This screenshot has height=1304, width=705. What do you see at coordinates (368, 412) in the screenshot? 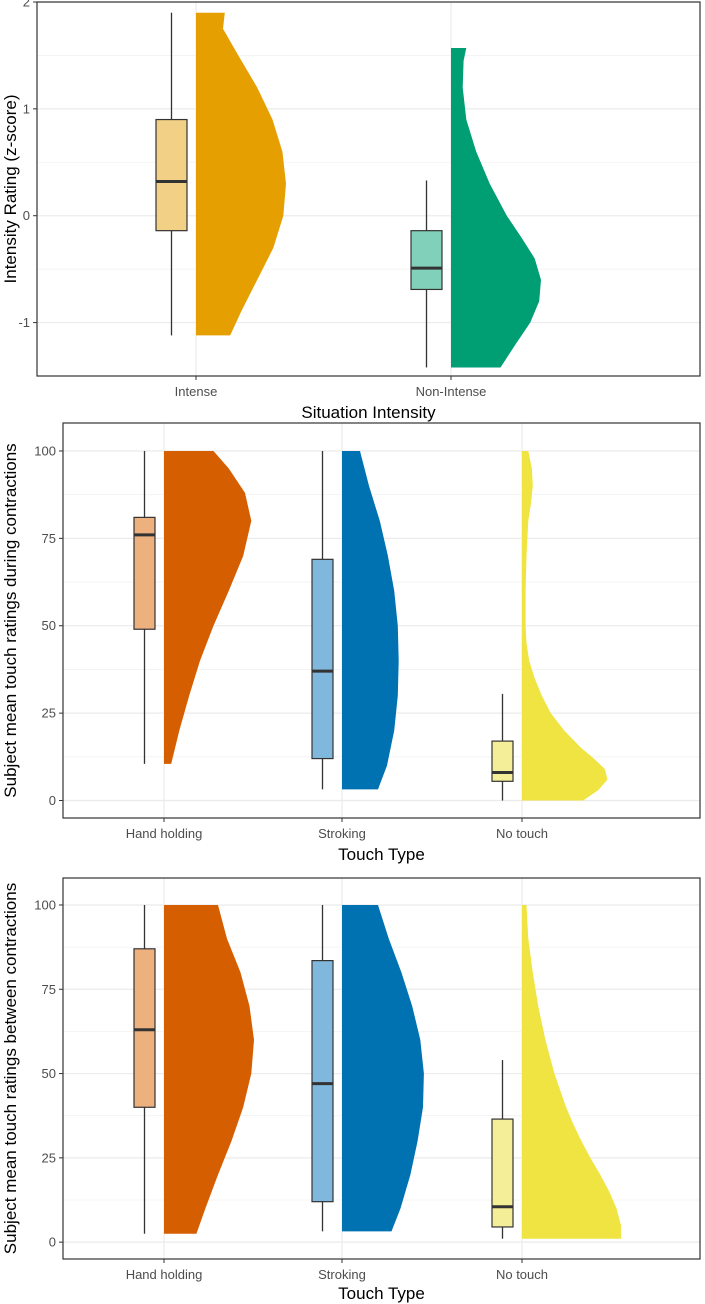
I see `x-axis-title: Situation Intensity` at bounding box center [368, 412].